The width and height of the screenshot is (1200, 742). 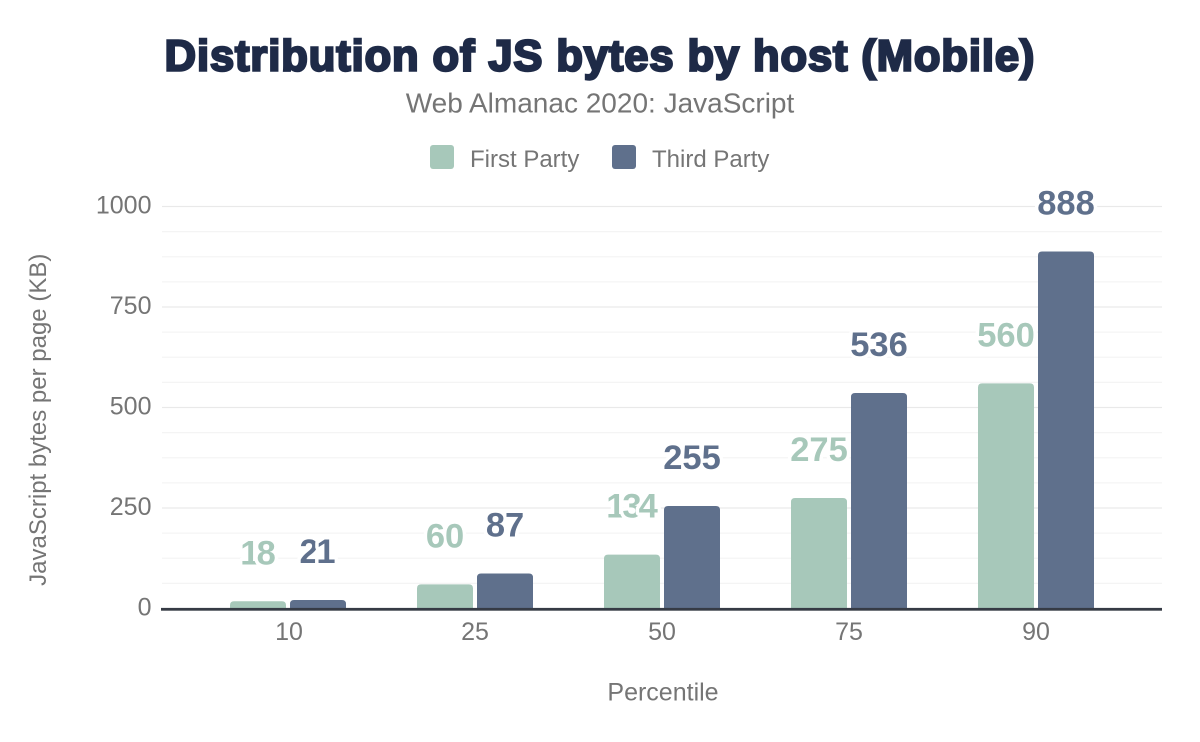 What do you see at coordinates (849, 632) in the screenshot?
I see `svg-text: 75` at bounding box center [849, 632].